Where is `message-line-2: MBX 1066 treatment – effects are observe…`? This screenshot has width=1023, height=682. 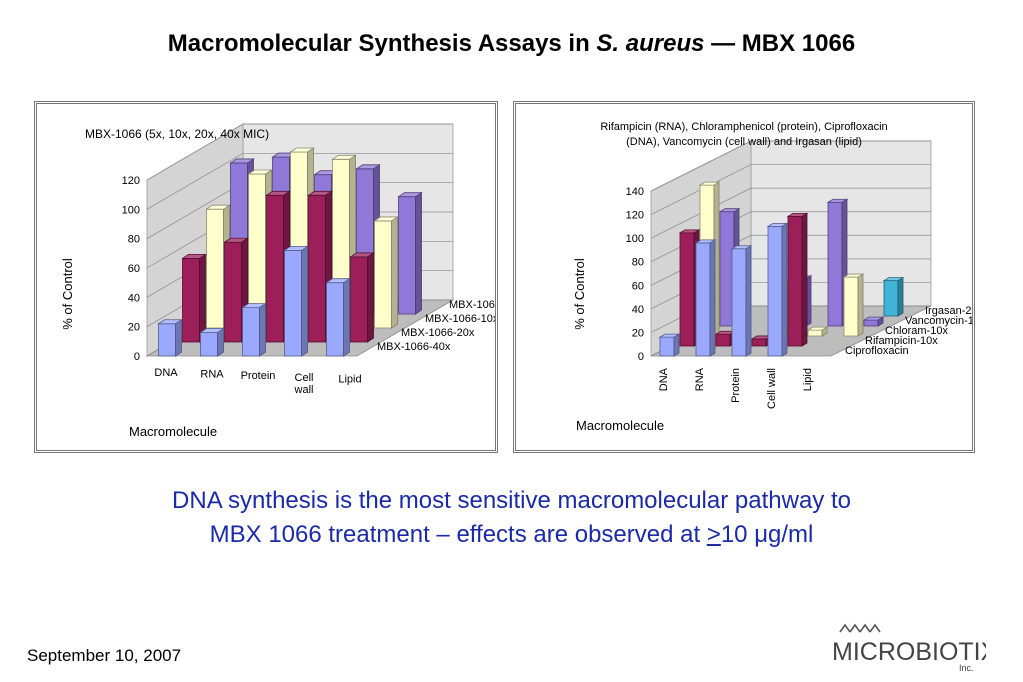 message-line-2: MBX 1066 treatment – effects are observe… is located at coordinates (511, 535).